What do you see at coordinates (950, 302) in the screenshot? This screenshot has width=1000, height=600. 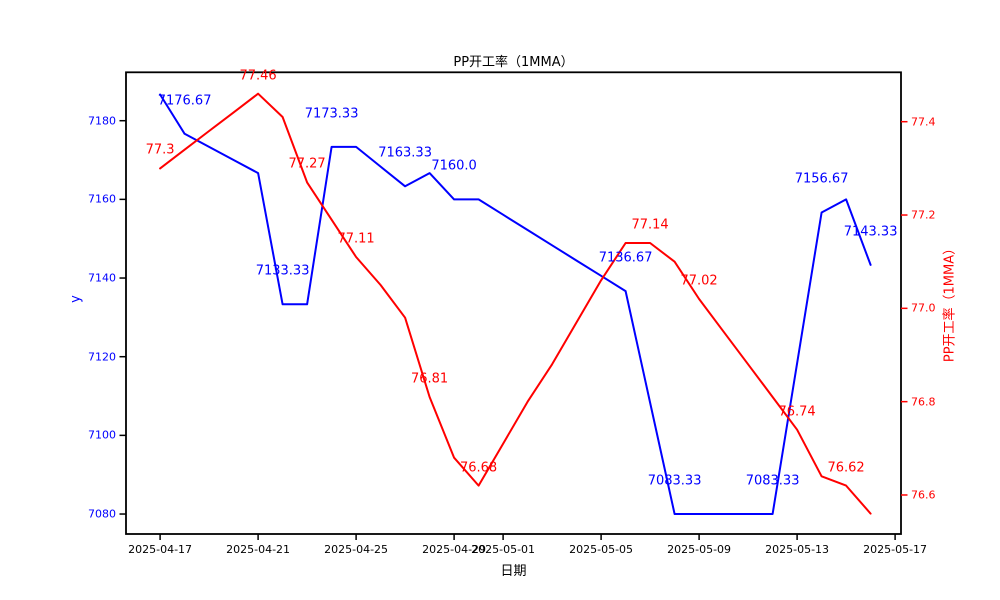 I see `right-y-axis-title: PP开工率（1MMA）` at bounding box center [950, 302].